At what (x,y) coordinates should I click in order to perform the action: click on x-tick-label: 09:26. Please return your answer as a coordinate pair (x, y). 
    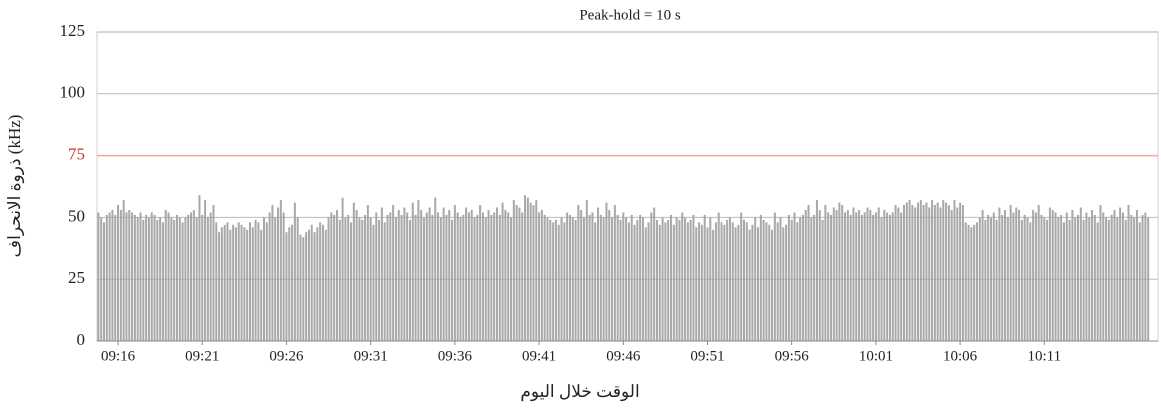
    Looking at the image, I should click on (286, 356).